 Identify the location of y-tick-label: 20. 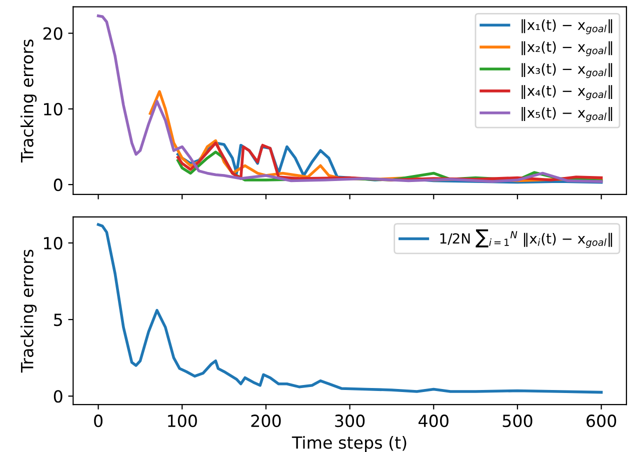
(52, 33).